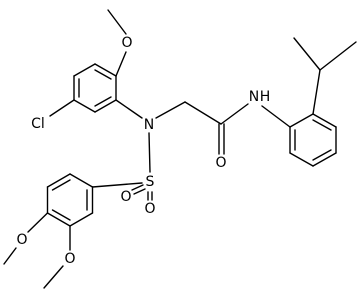  Describe the element at coordinates (150, 182) in the screenshot. I see `atom-label: S` at that location.